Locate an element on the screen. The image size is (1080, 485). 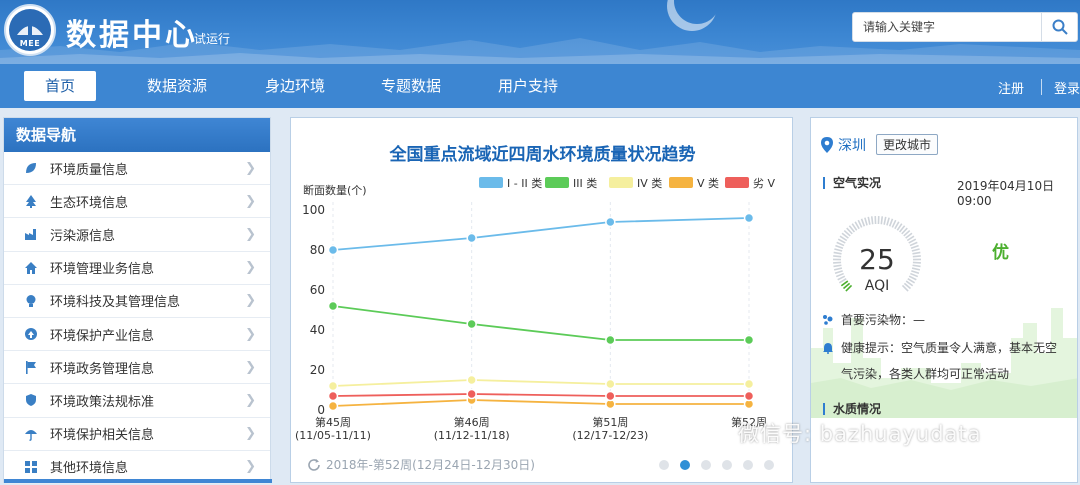
aqi-level: 优 is located at coordinates (1000, 253).